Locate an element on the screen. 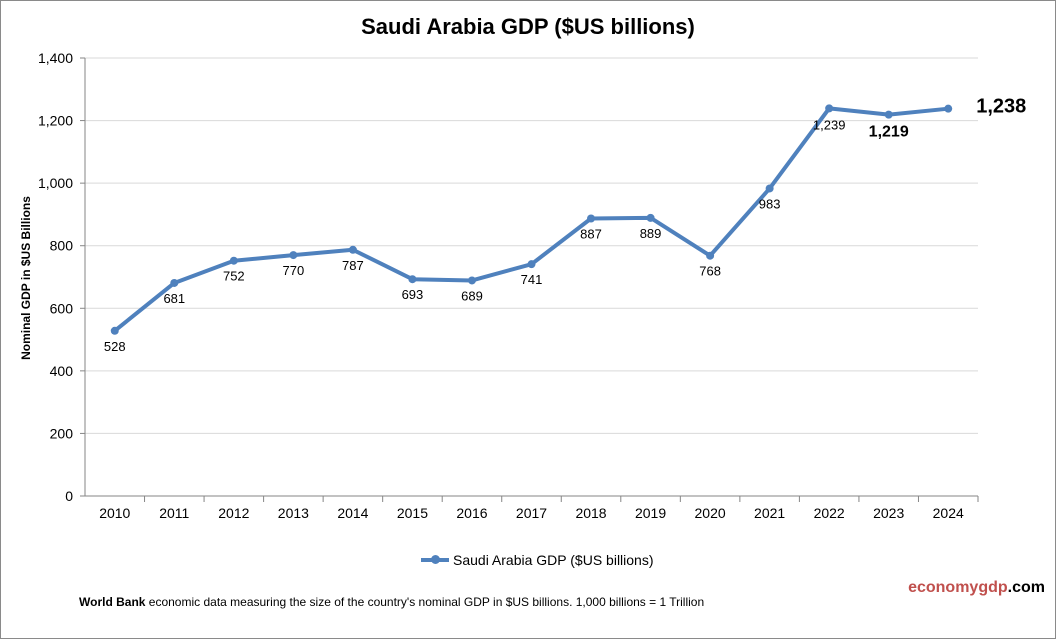 The height and width of the screenshot is (639, 1056). brand-part3: .com is located at coordinates (1026, 587).